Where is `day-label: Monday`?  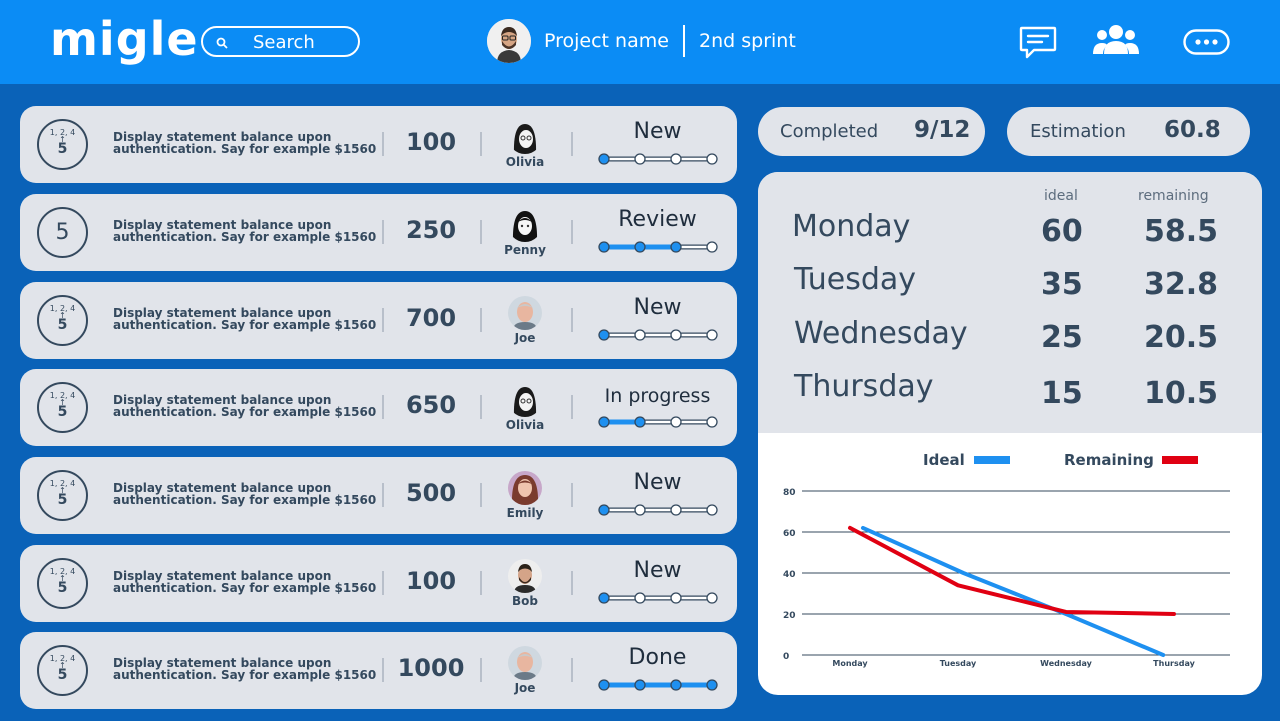
day-label: Monday is located at coordinates (851, 226).